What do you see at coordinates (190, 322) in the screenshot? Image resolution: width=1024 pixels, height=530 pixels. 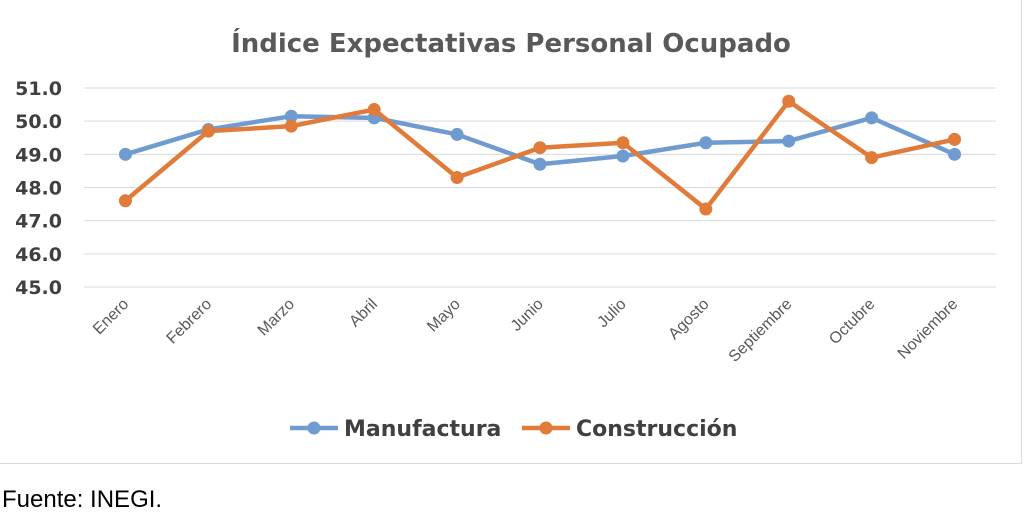 I see `x-tick-label: Febrero` at bounding box center [190, 322].